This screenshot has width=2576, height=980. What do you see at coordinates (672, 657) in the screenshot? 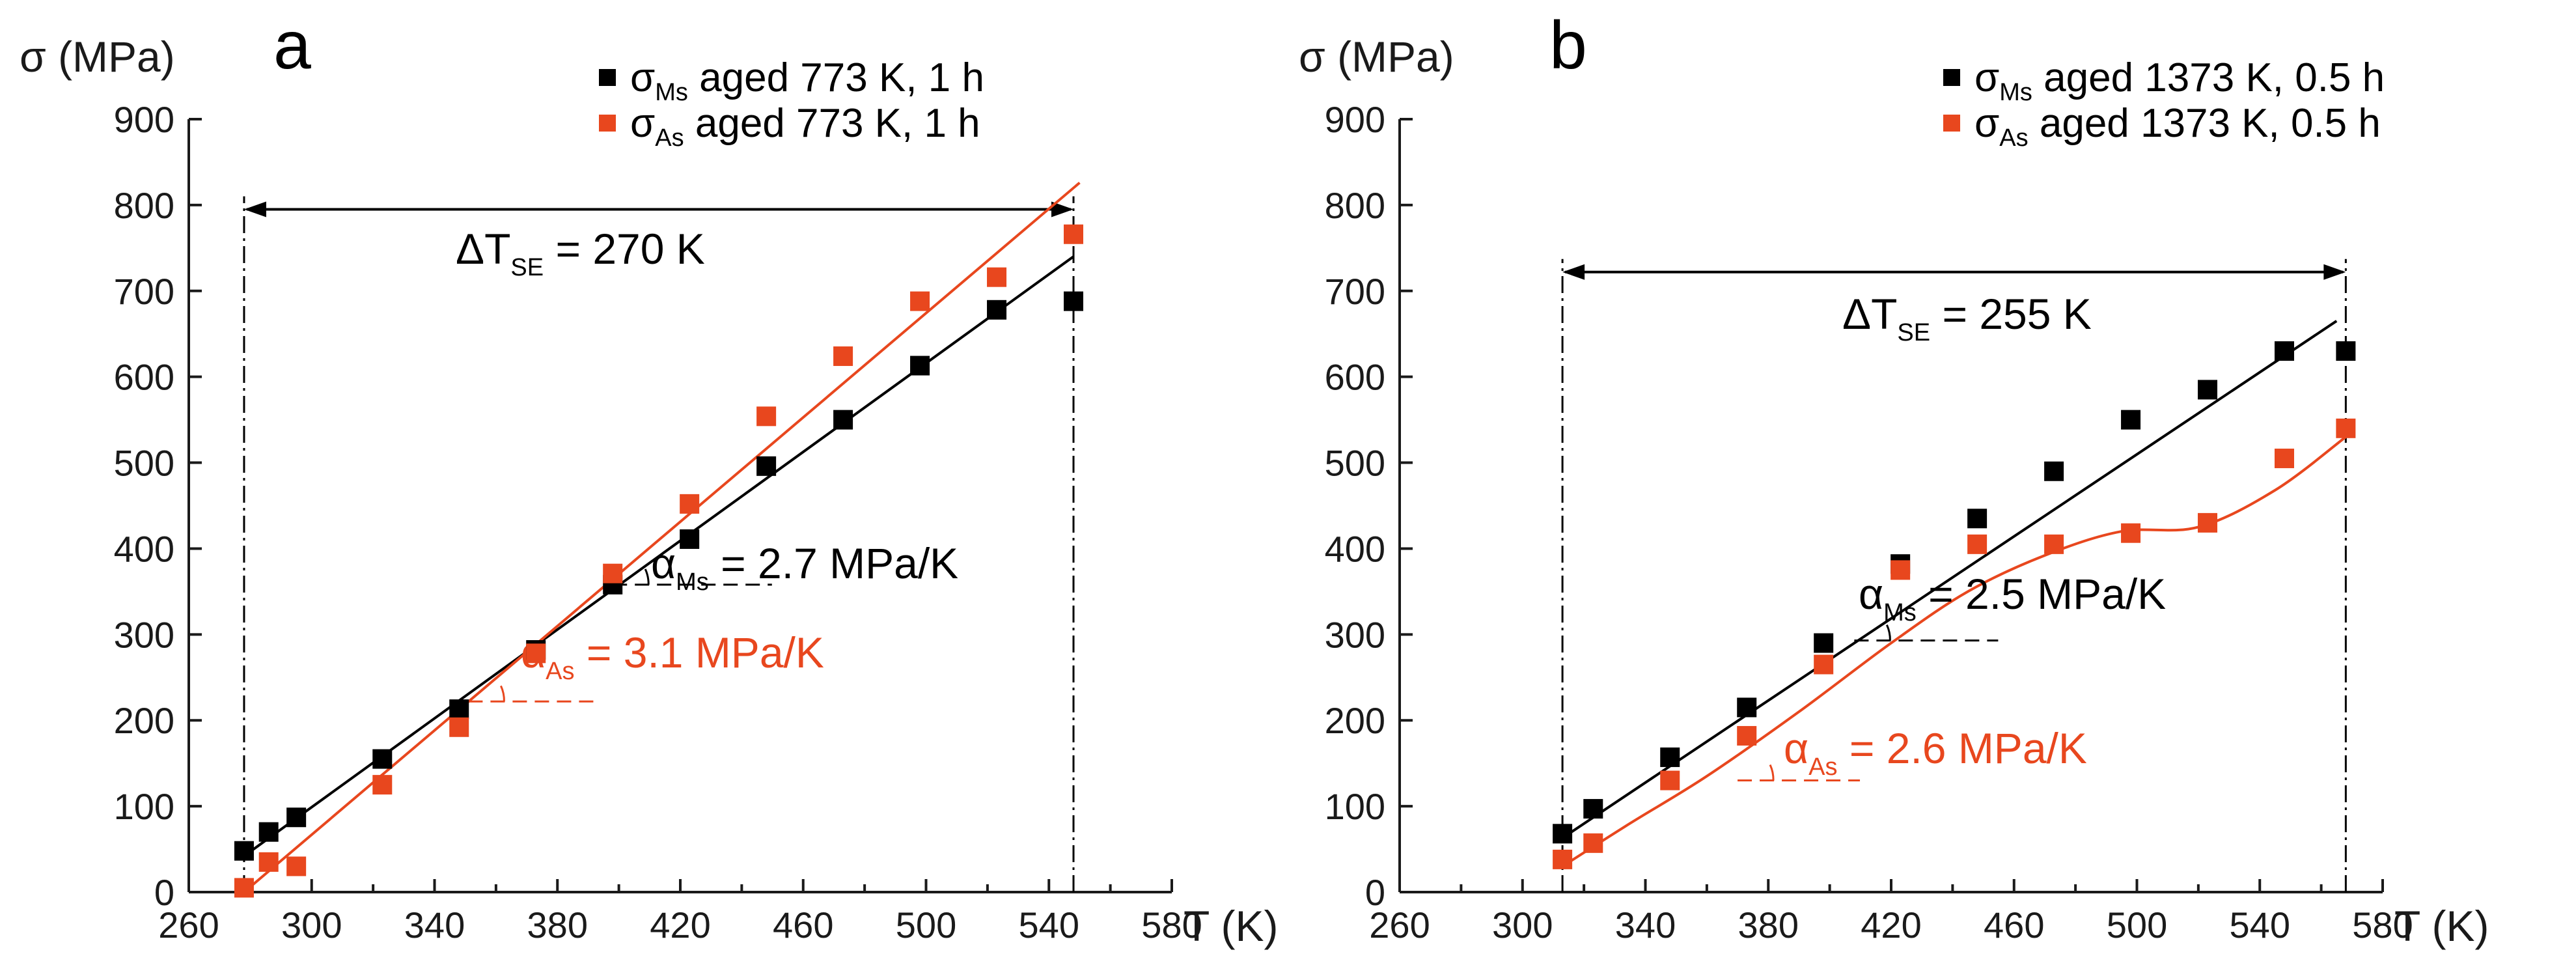
I see `slope-label-as: αAs = 3.1 MPa/K` at bounding box center [672, 657].